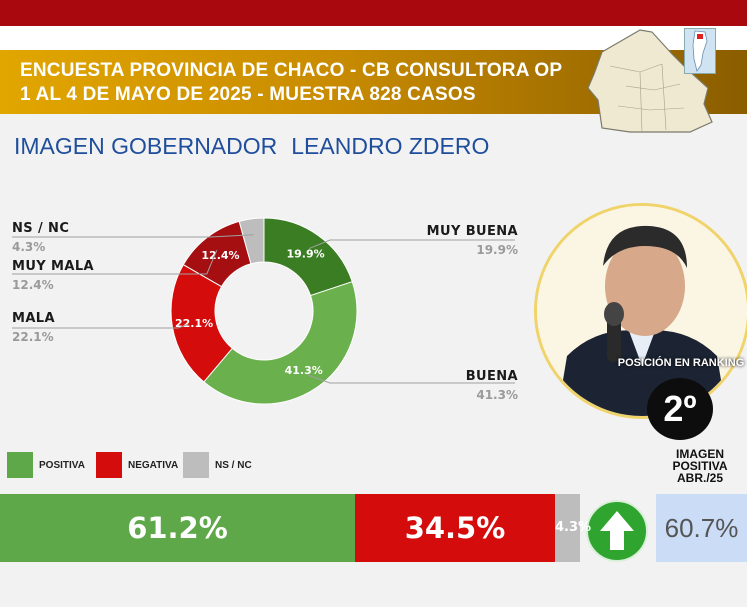 The image size is (747, 607). What do you see at coordinates (472, 231) in the screenshot?
I see `label-muy-buena: MUY BUENA` at bounding box center [472, 231].